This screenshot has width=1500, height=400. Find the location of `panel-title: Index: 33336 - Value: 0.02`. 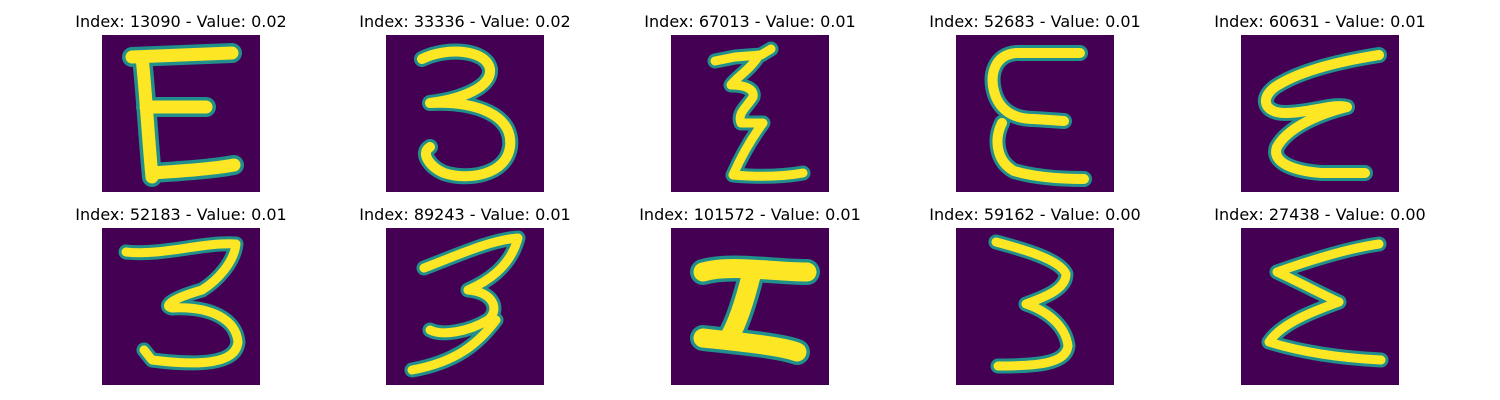

panel-title: Index: 33336 - Value: 0.02 is located at coordinates (465, 21).